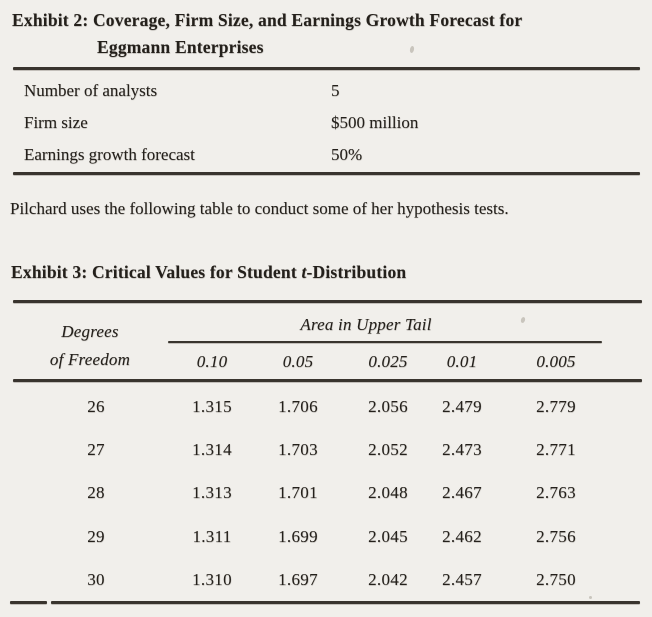  What do you see at coordinates (326, 68) in the screenshot?
I see `exhibit2-table-top-rule` at bounding box center [326, 68].